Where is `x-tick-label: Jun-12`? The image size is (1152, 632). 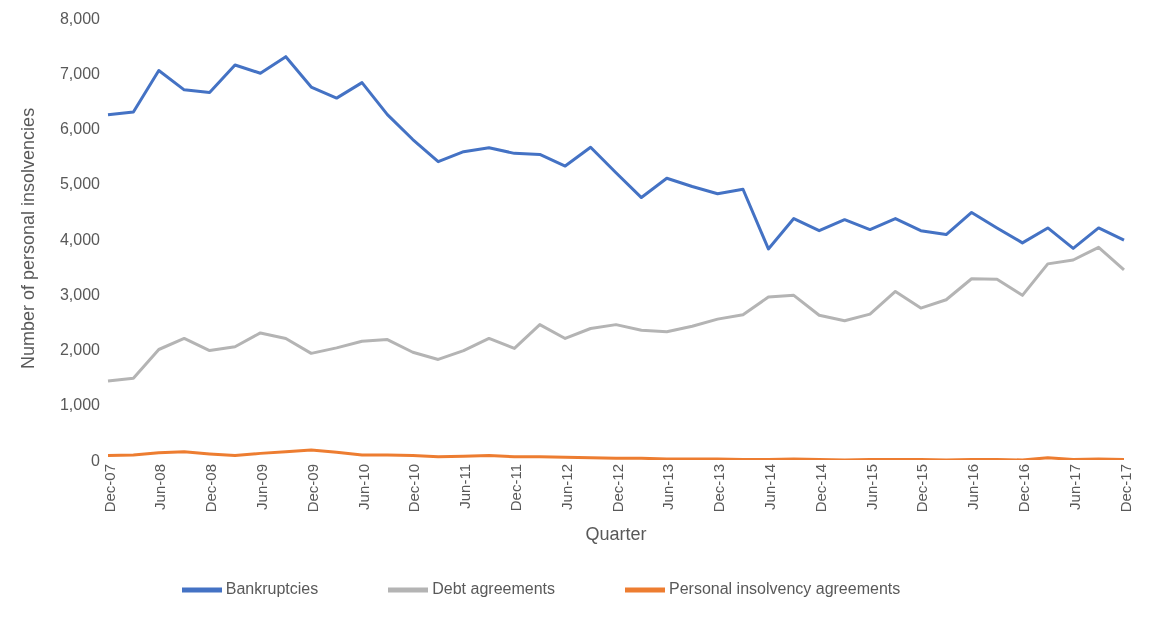 x-tick-label: Jun-12 is located at coordinates (566, 487).